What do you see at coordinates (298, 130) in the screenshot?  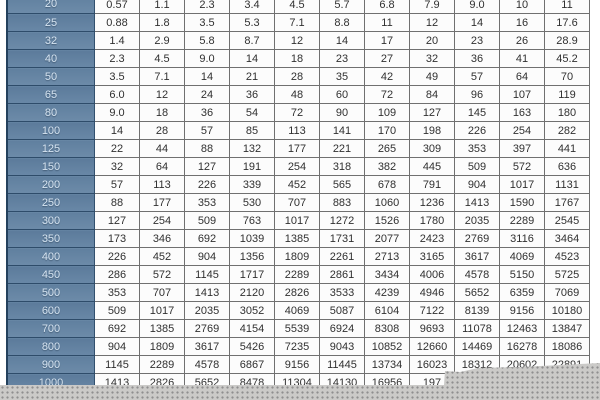 I see `table-row: 100 14 28 57 85 113 141 170 198 226 254 282` at bounding box center [298, 130].